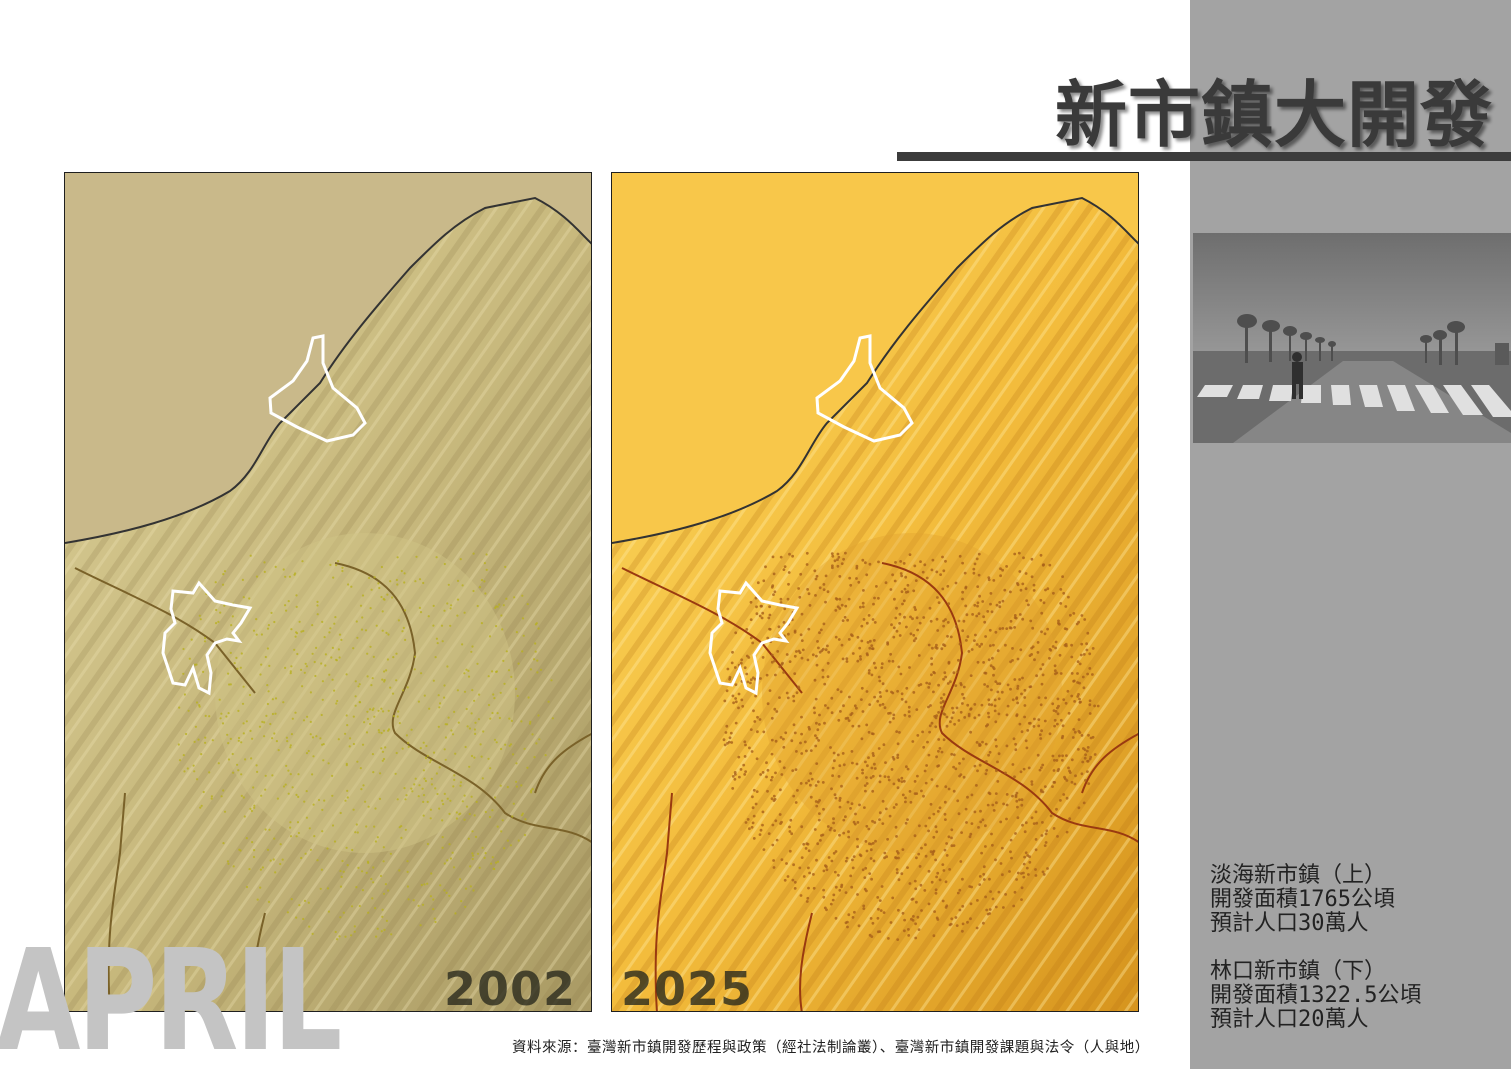 This screenshot has width=1511, height=1083. Describe the element at coordinates (171, 1001) in the screenshot. I see `april-watermark: APRIL` at that location.